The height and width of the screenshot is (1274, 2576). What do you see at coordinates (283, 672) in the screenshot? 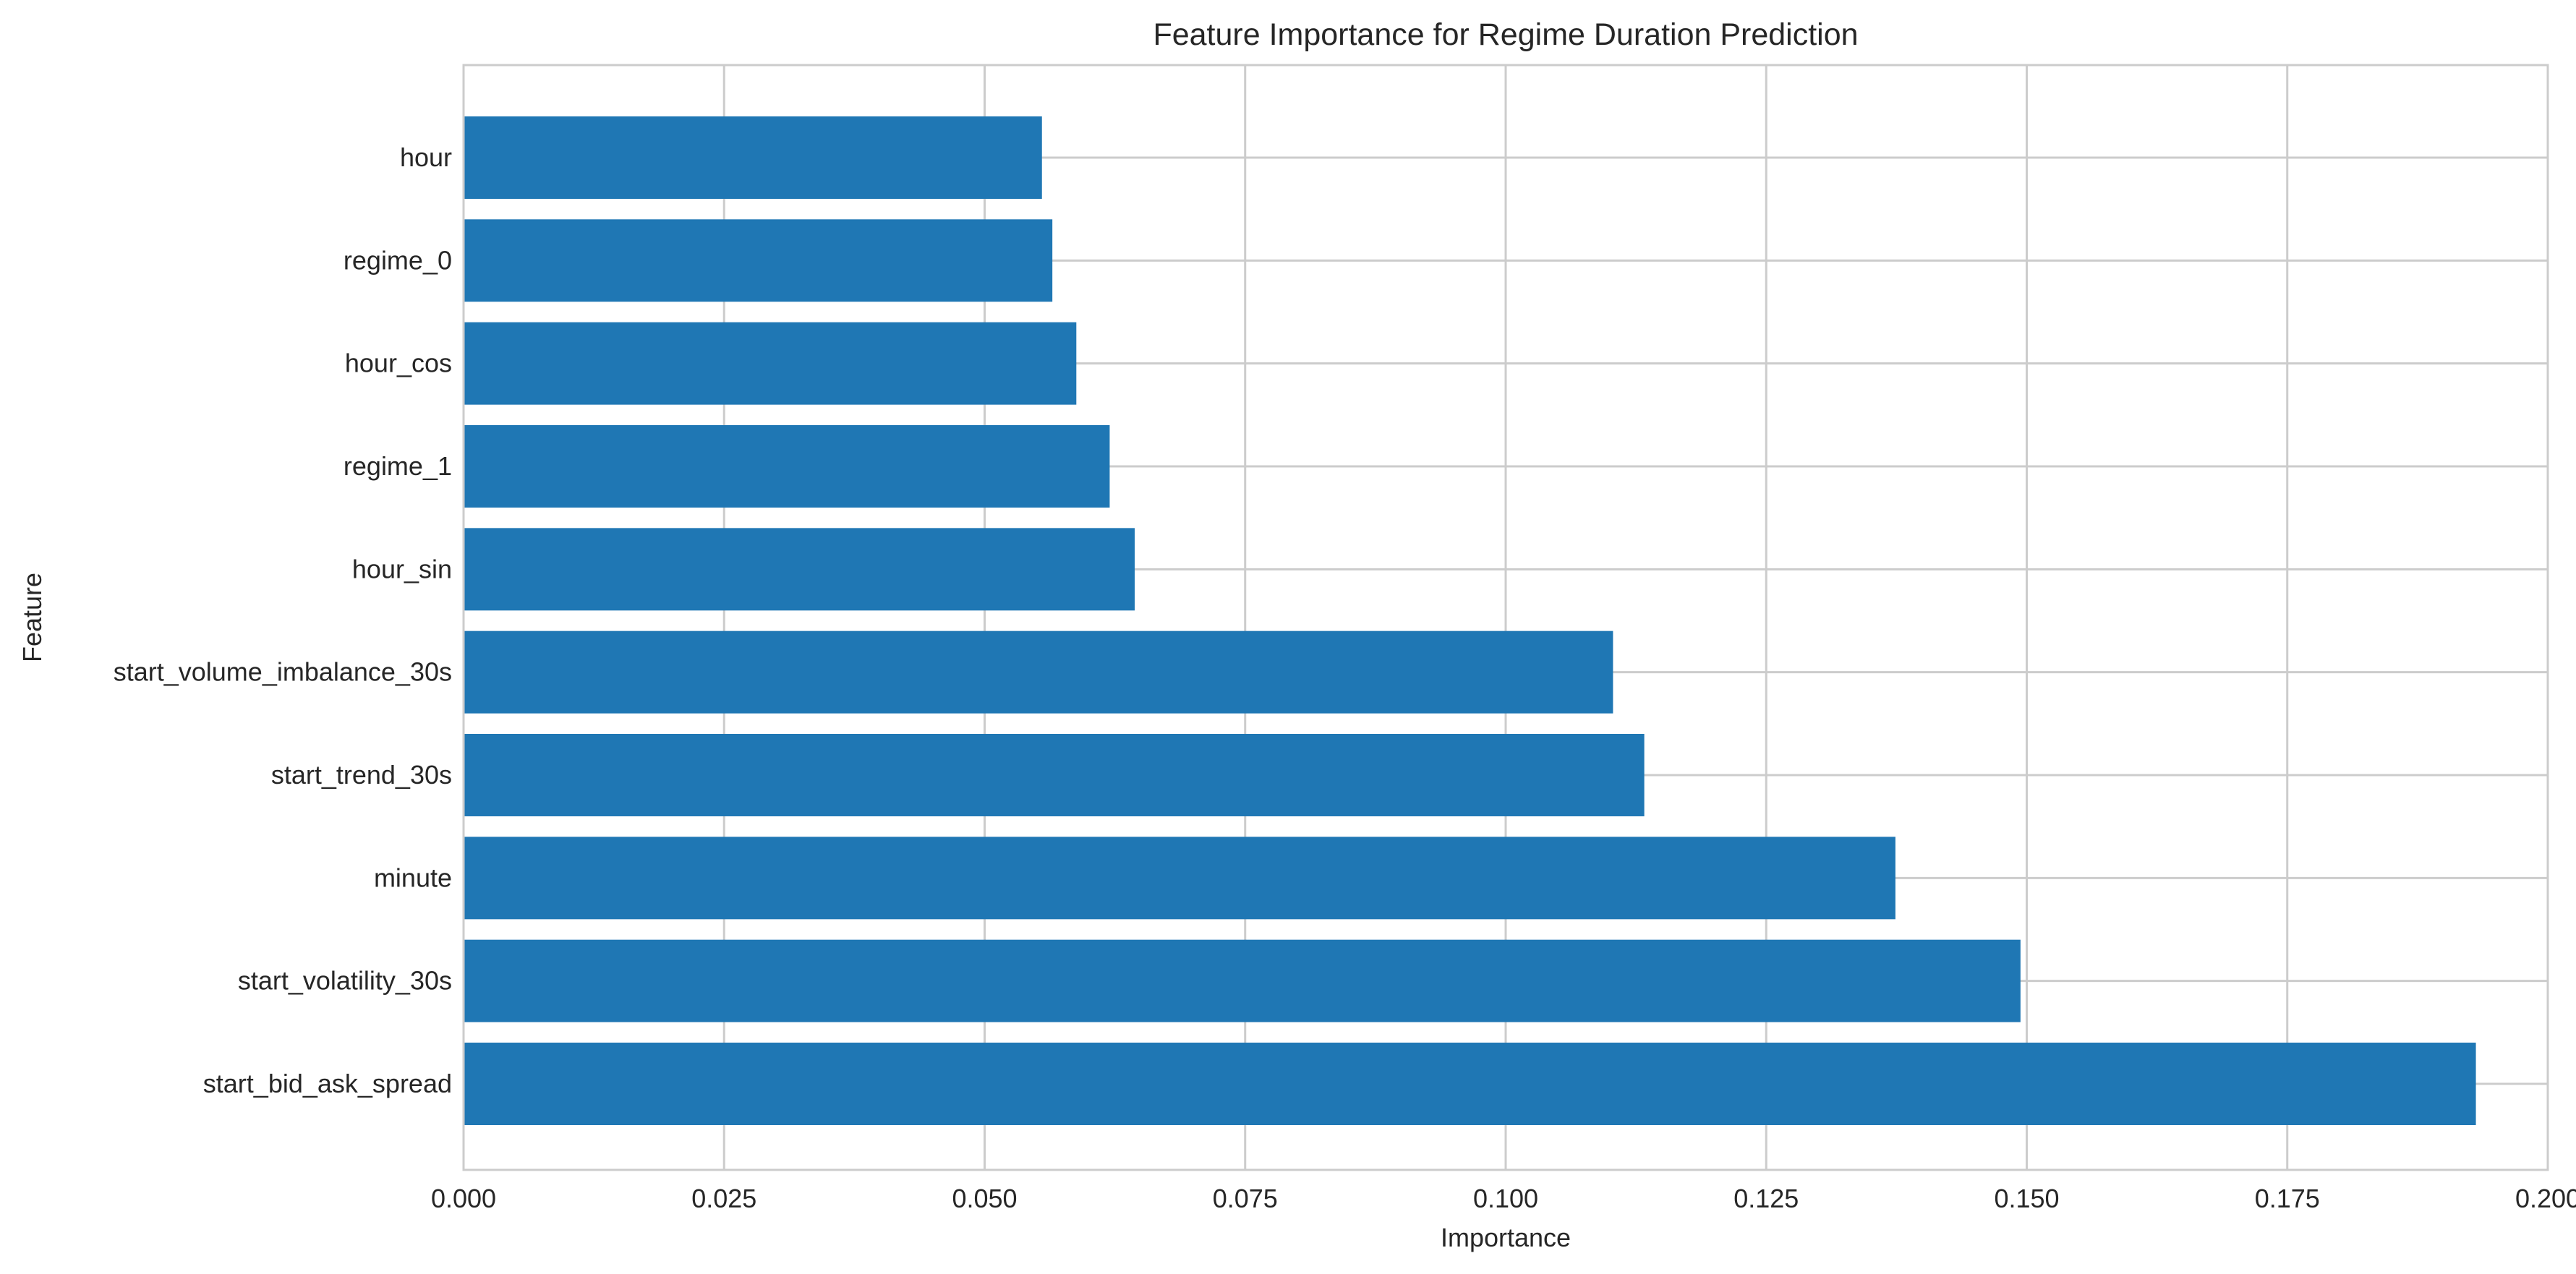
I see `y-category-label: start_volume_imbalance_30s` at bounding box center [283, 672].